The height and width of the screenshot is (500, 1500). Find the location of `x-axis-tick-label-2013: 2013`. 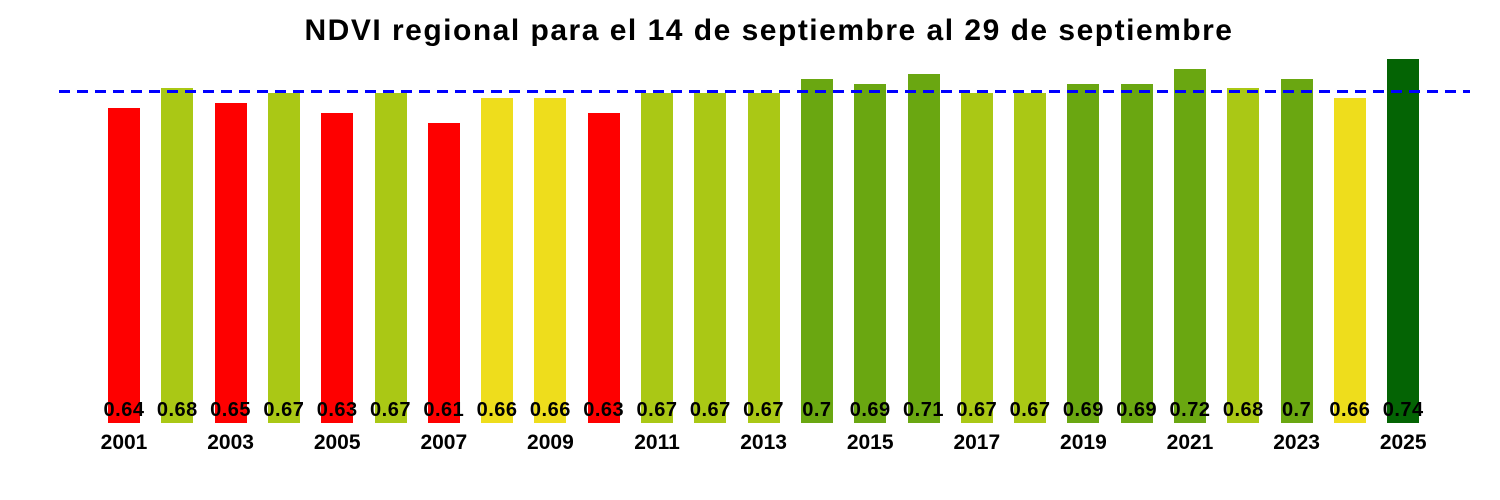

x-axis-tick-label-2013: 2013 is located at coordinates (763, 442).